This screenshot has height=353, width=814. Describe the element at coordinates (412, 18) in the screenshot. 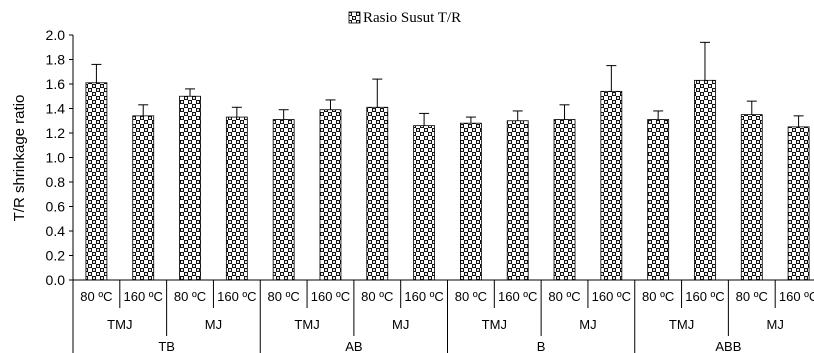

I see `legend-label: Rasio Susut T/R` at that location.